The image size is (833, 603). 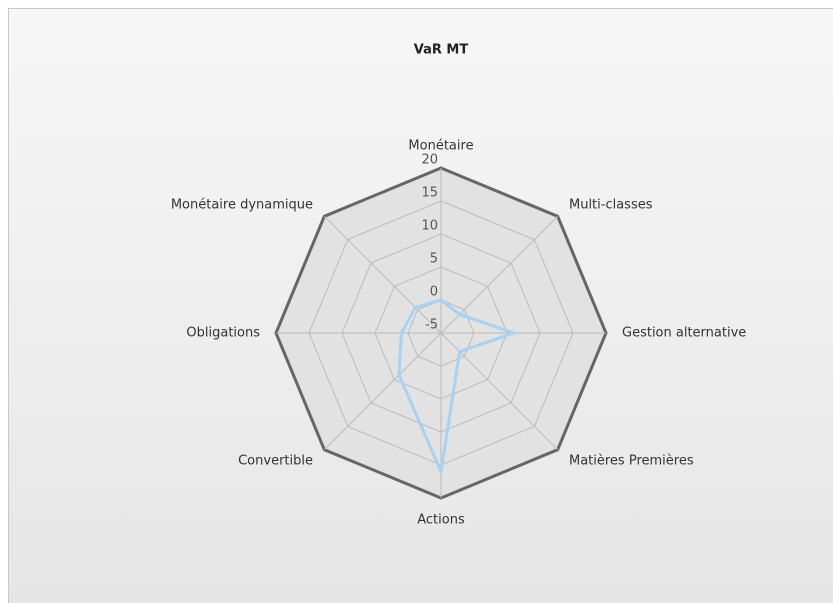 What do you see at coordinates (429, 160) in the screenshot?
I see `y-tick-label: 20` at bounding box center [429, 160].